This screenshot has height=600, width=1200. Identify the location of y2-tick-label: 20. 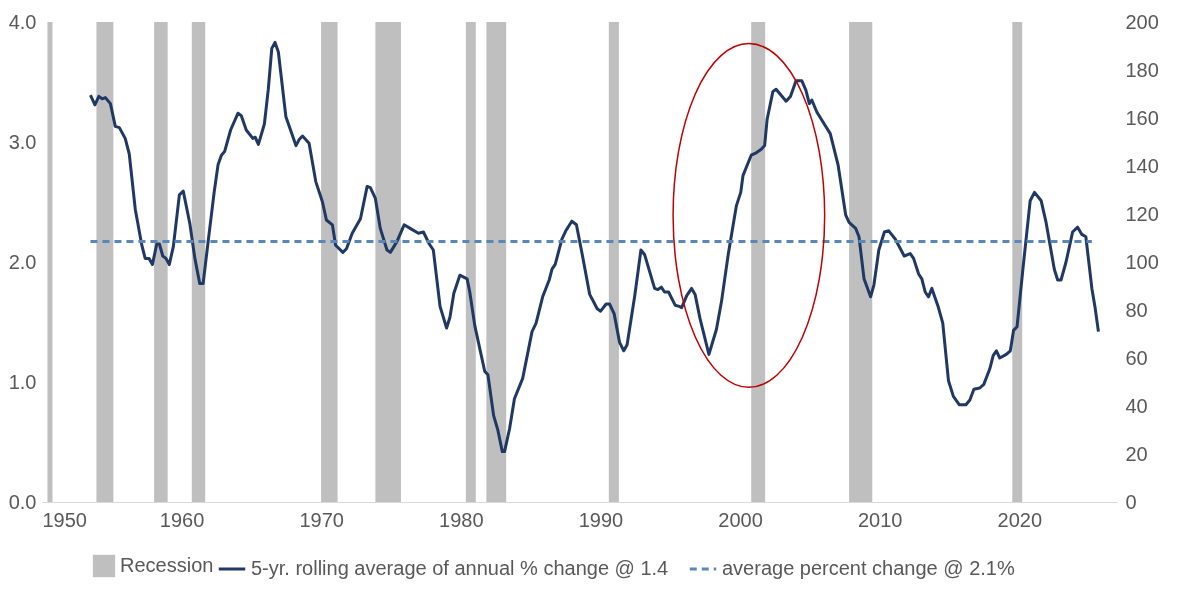
(1136, 453).